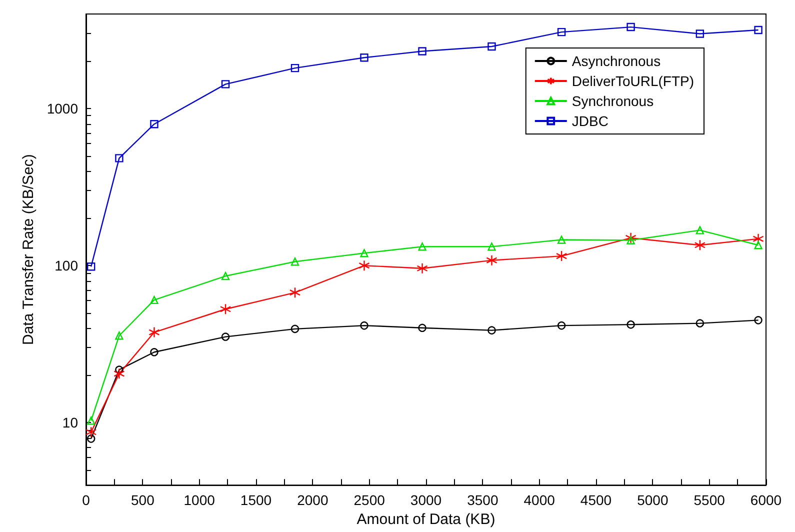 The image size is (795, 532). What do you see at coordinates (482, 500) in the screenshot?
I see `x-tick-label: 3500` at bounding box center [482, 500].